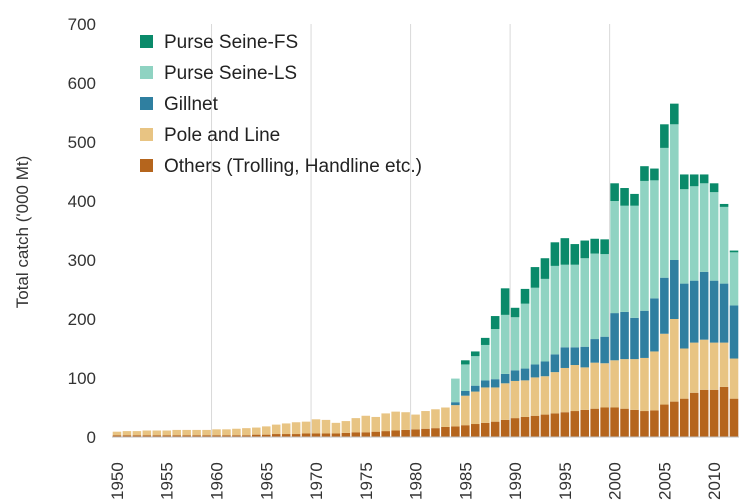 The width and height of the screenshot is (739, 502). What do you see at coordinates (614, 422) in the screenshot?
I see `bar-segment-2000-s0` at bounding box center [614, 422].